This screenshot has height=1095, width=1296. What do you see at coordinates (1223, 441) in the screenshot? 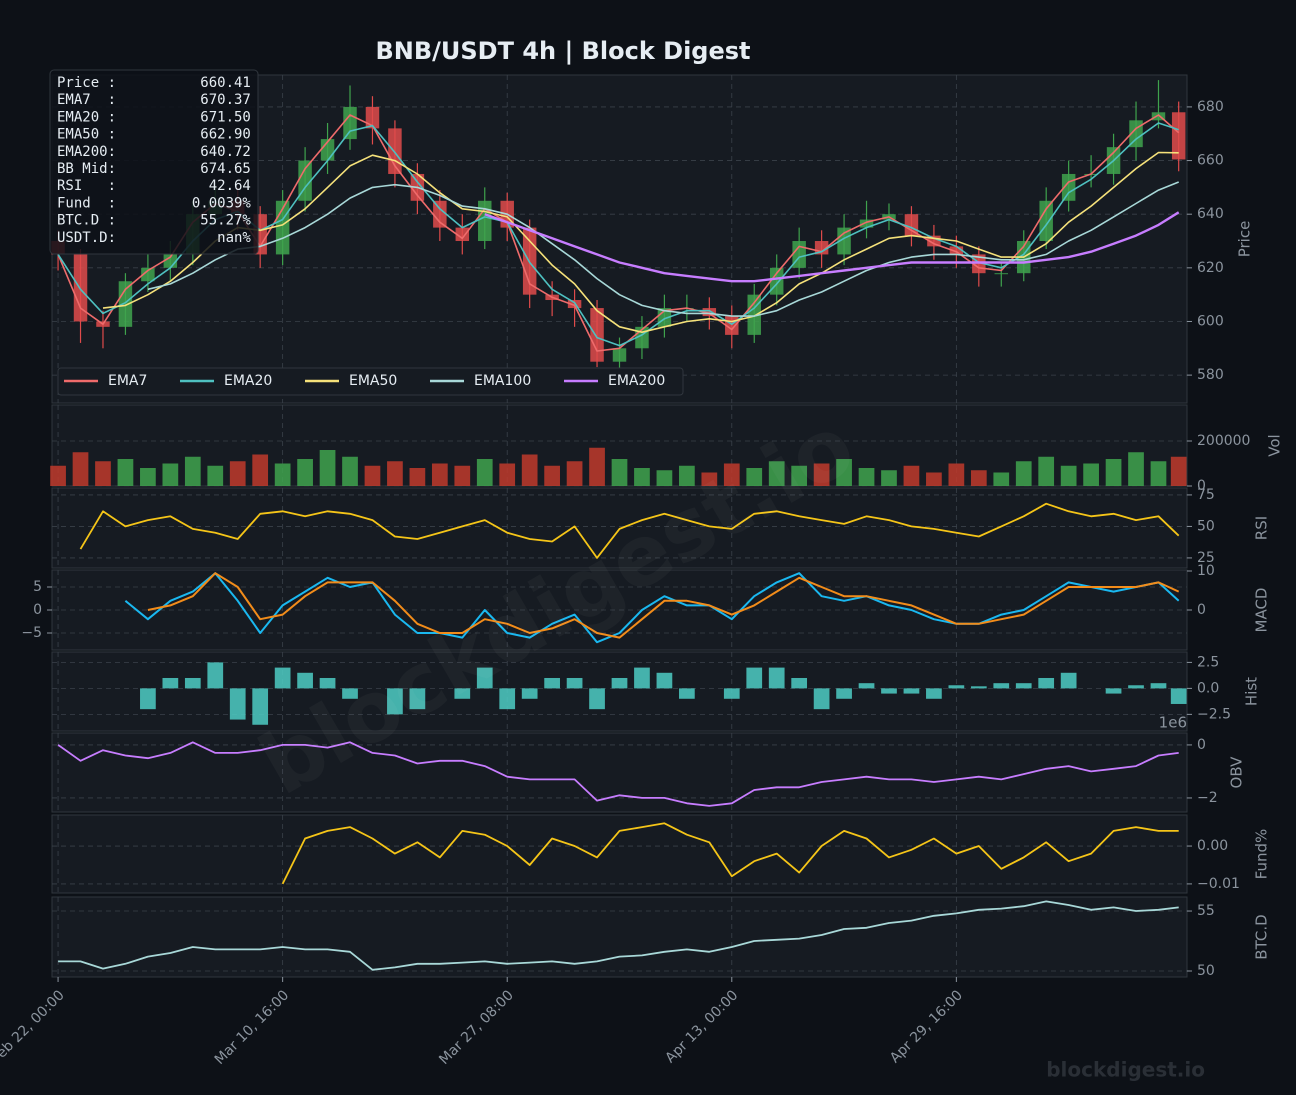
I see `y-tick-label: 200000` at bounding box center [1223, 441].